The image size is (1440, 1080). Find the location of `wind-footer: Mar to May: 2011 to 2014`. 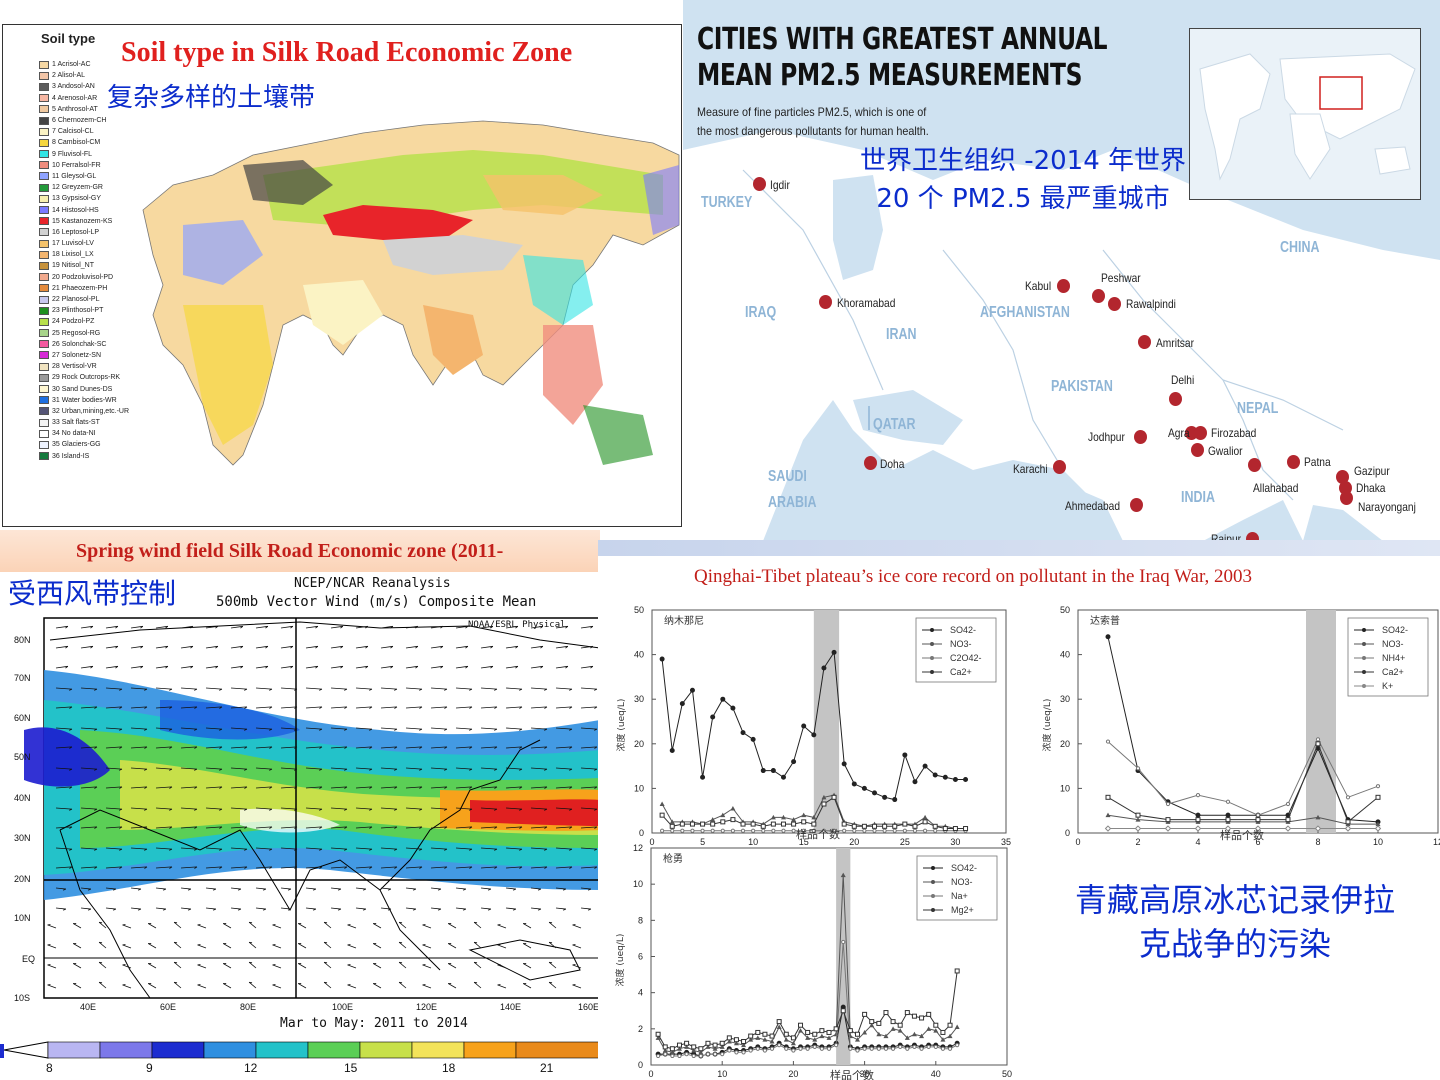

wind-footer: Mar to May: 2011 to 2014 is located at coordinates (374, 1023).